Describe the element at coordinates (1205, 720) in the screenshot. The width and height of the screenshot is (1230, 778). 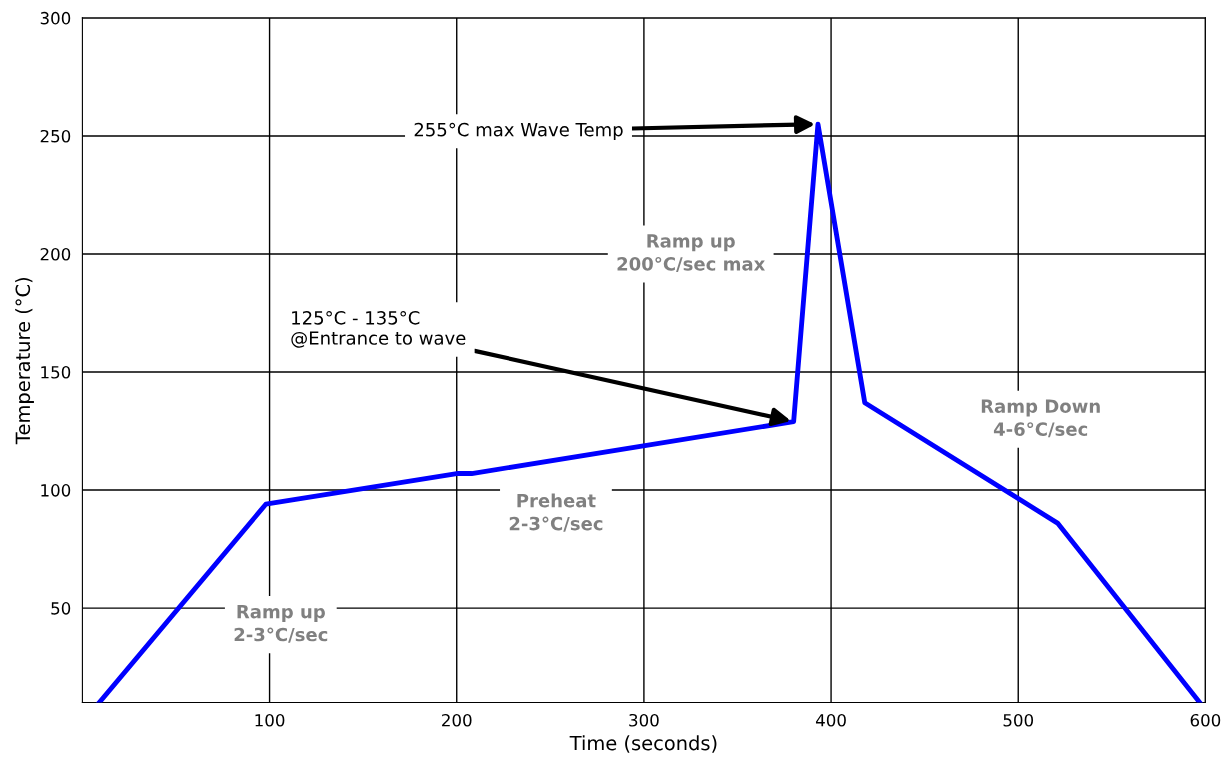
I see `x-tick-label: 600` at that location.